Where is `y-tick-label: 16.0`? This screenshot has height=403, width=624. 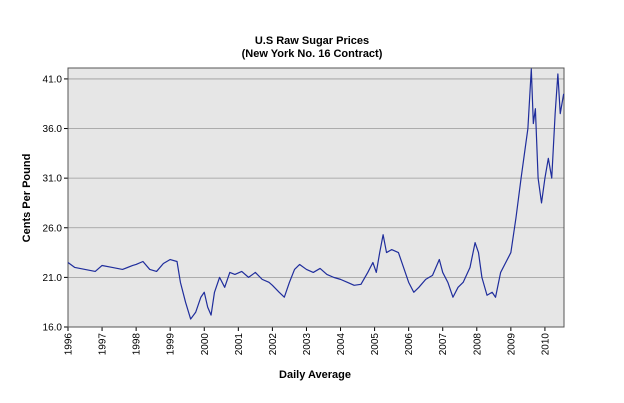
y-tick-label: 16.0 is located at coordinates (53, 328).